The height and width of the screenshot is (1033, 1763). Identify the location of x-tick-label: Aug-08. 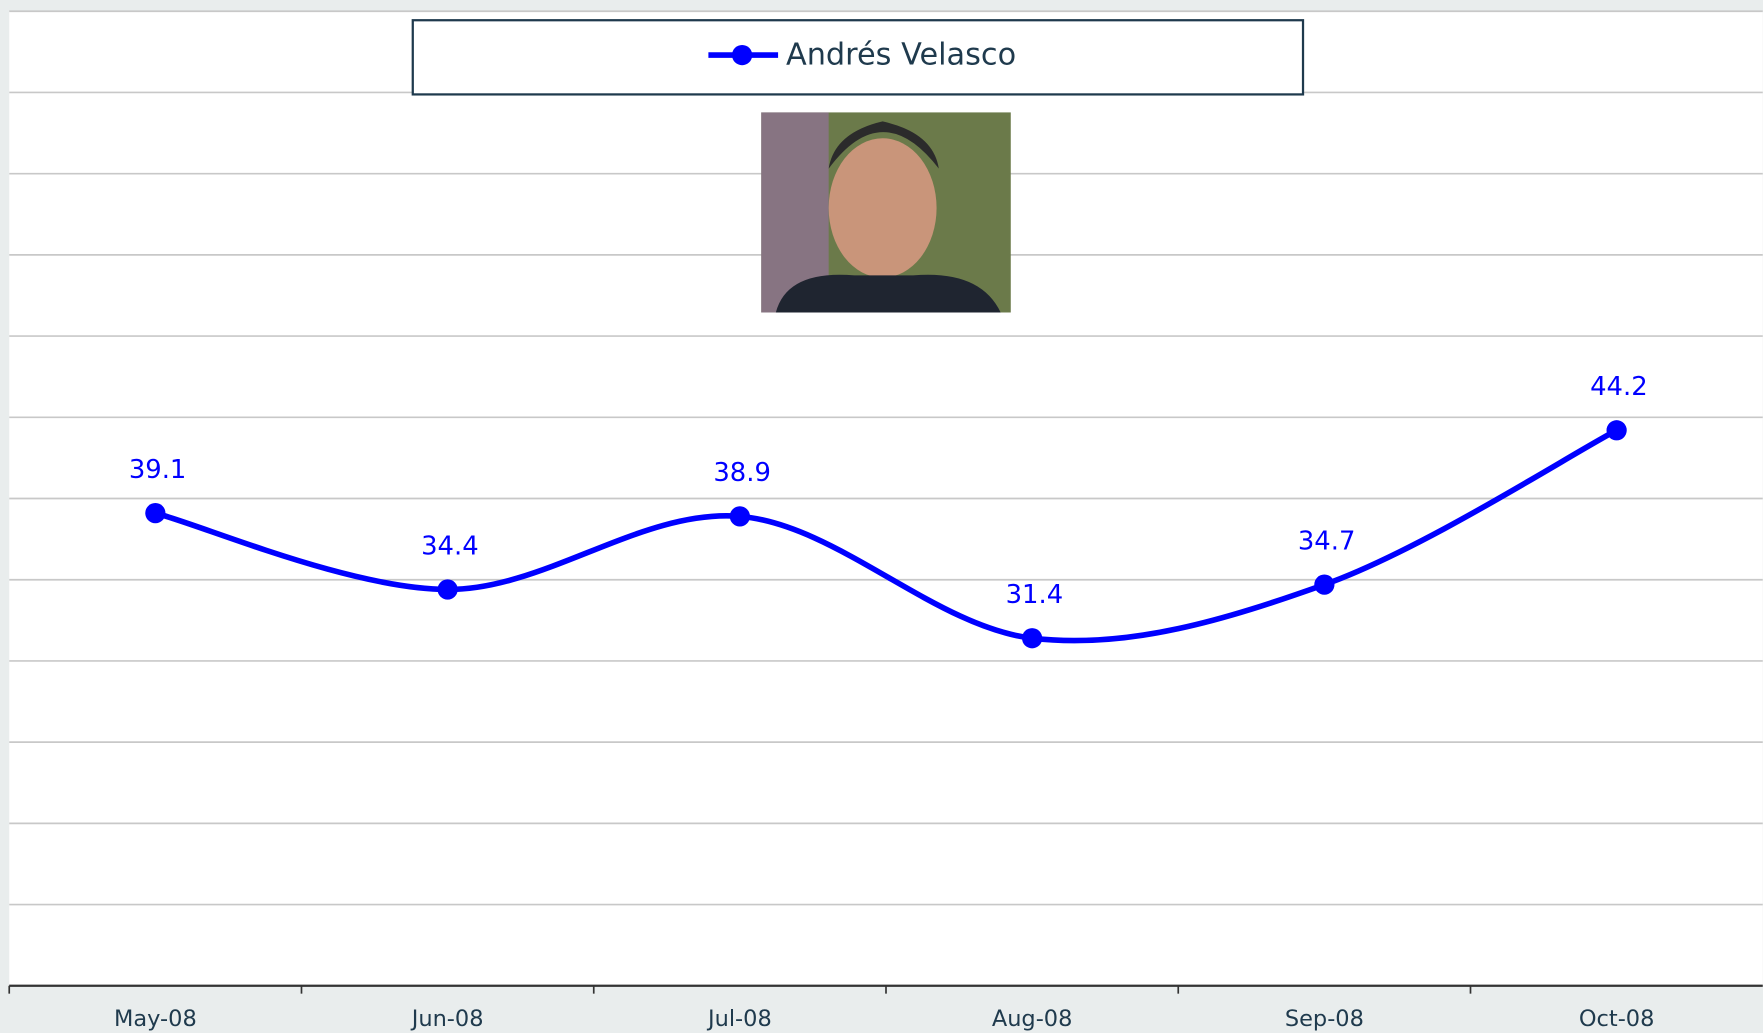
(1032, 1019).